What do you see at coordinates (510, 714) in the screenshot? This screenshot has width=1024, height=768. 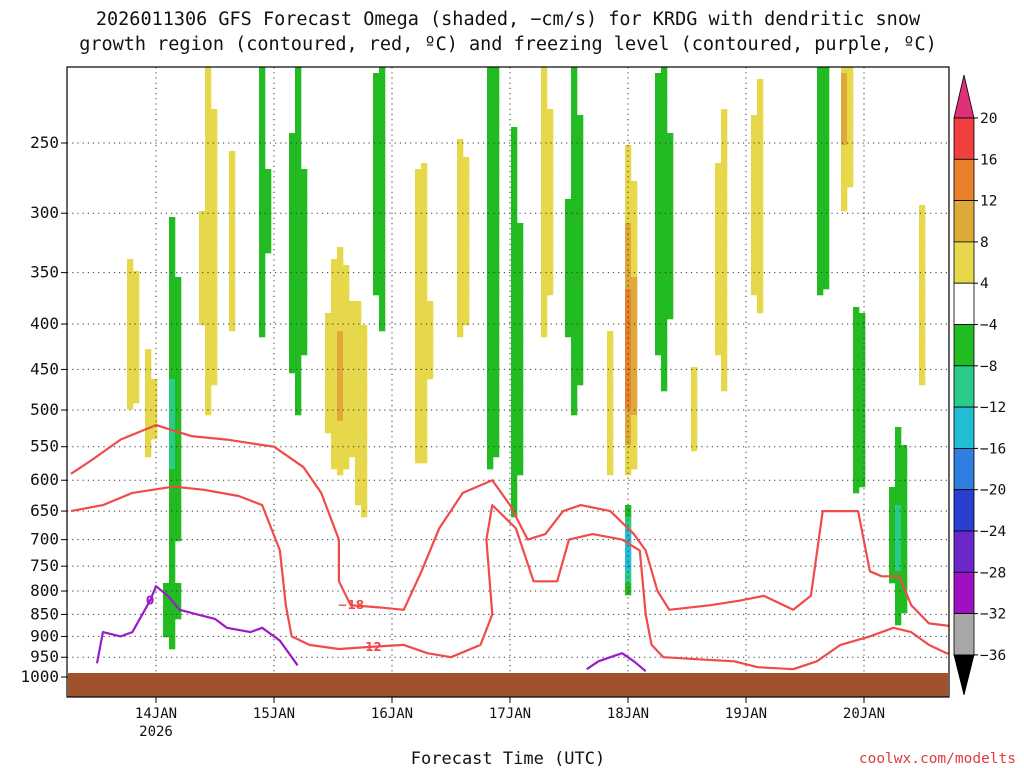 I see `x-tick-label: 17JAN` at bounding box center [510, 714].